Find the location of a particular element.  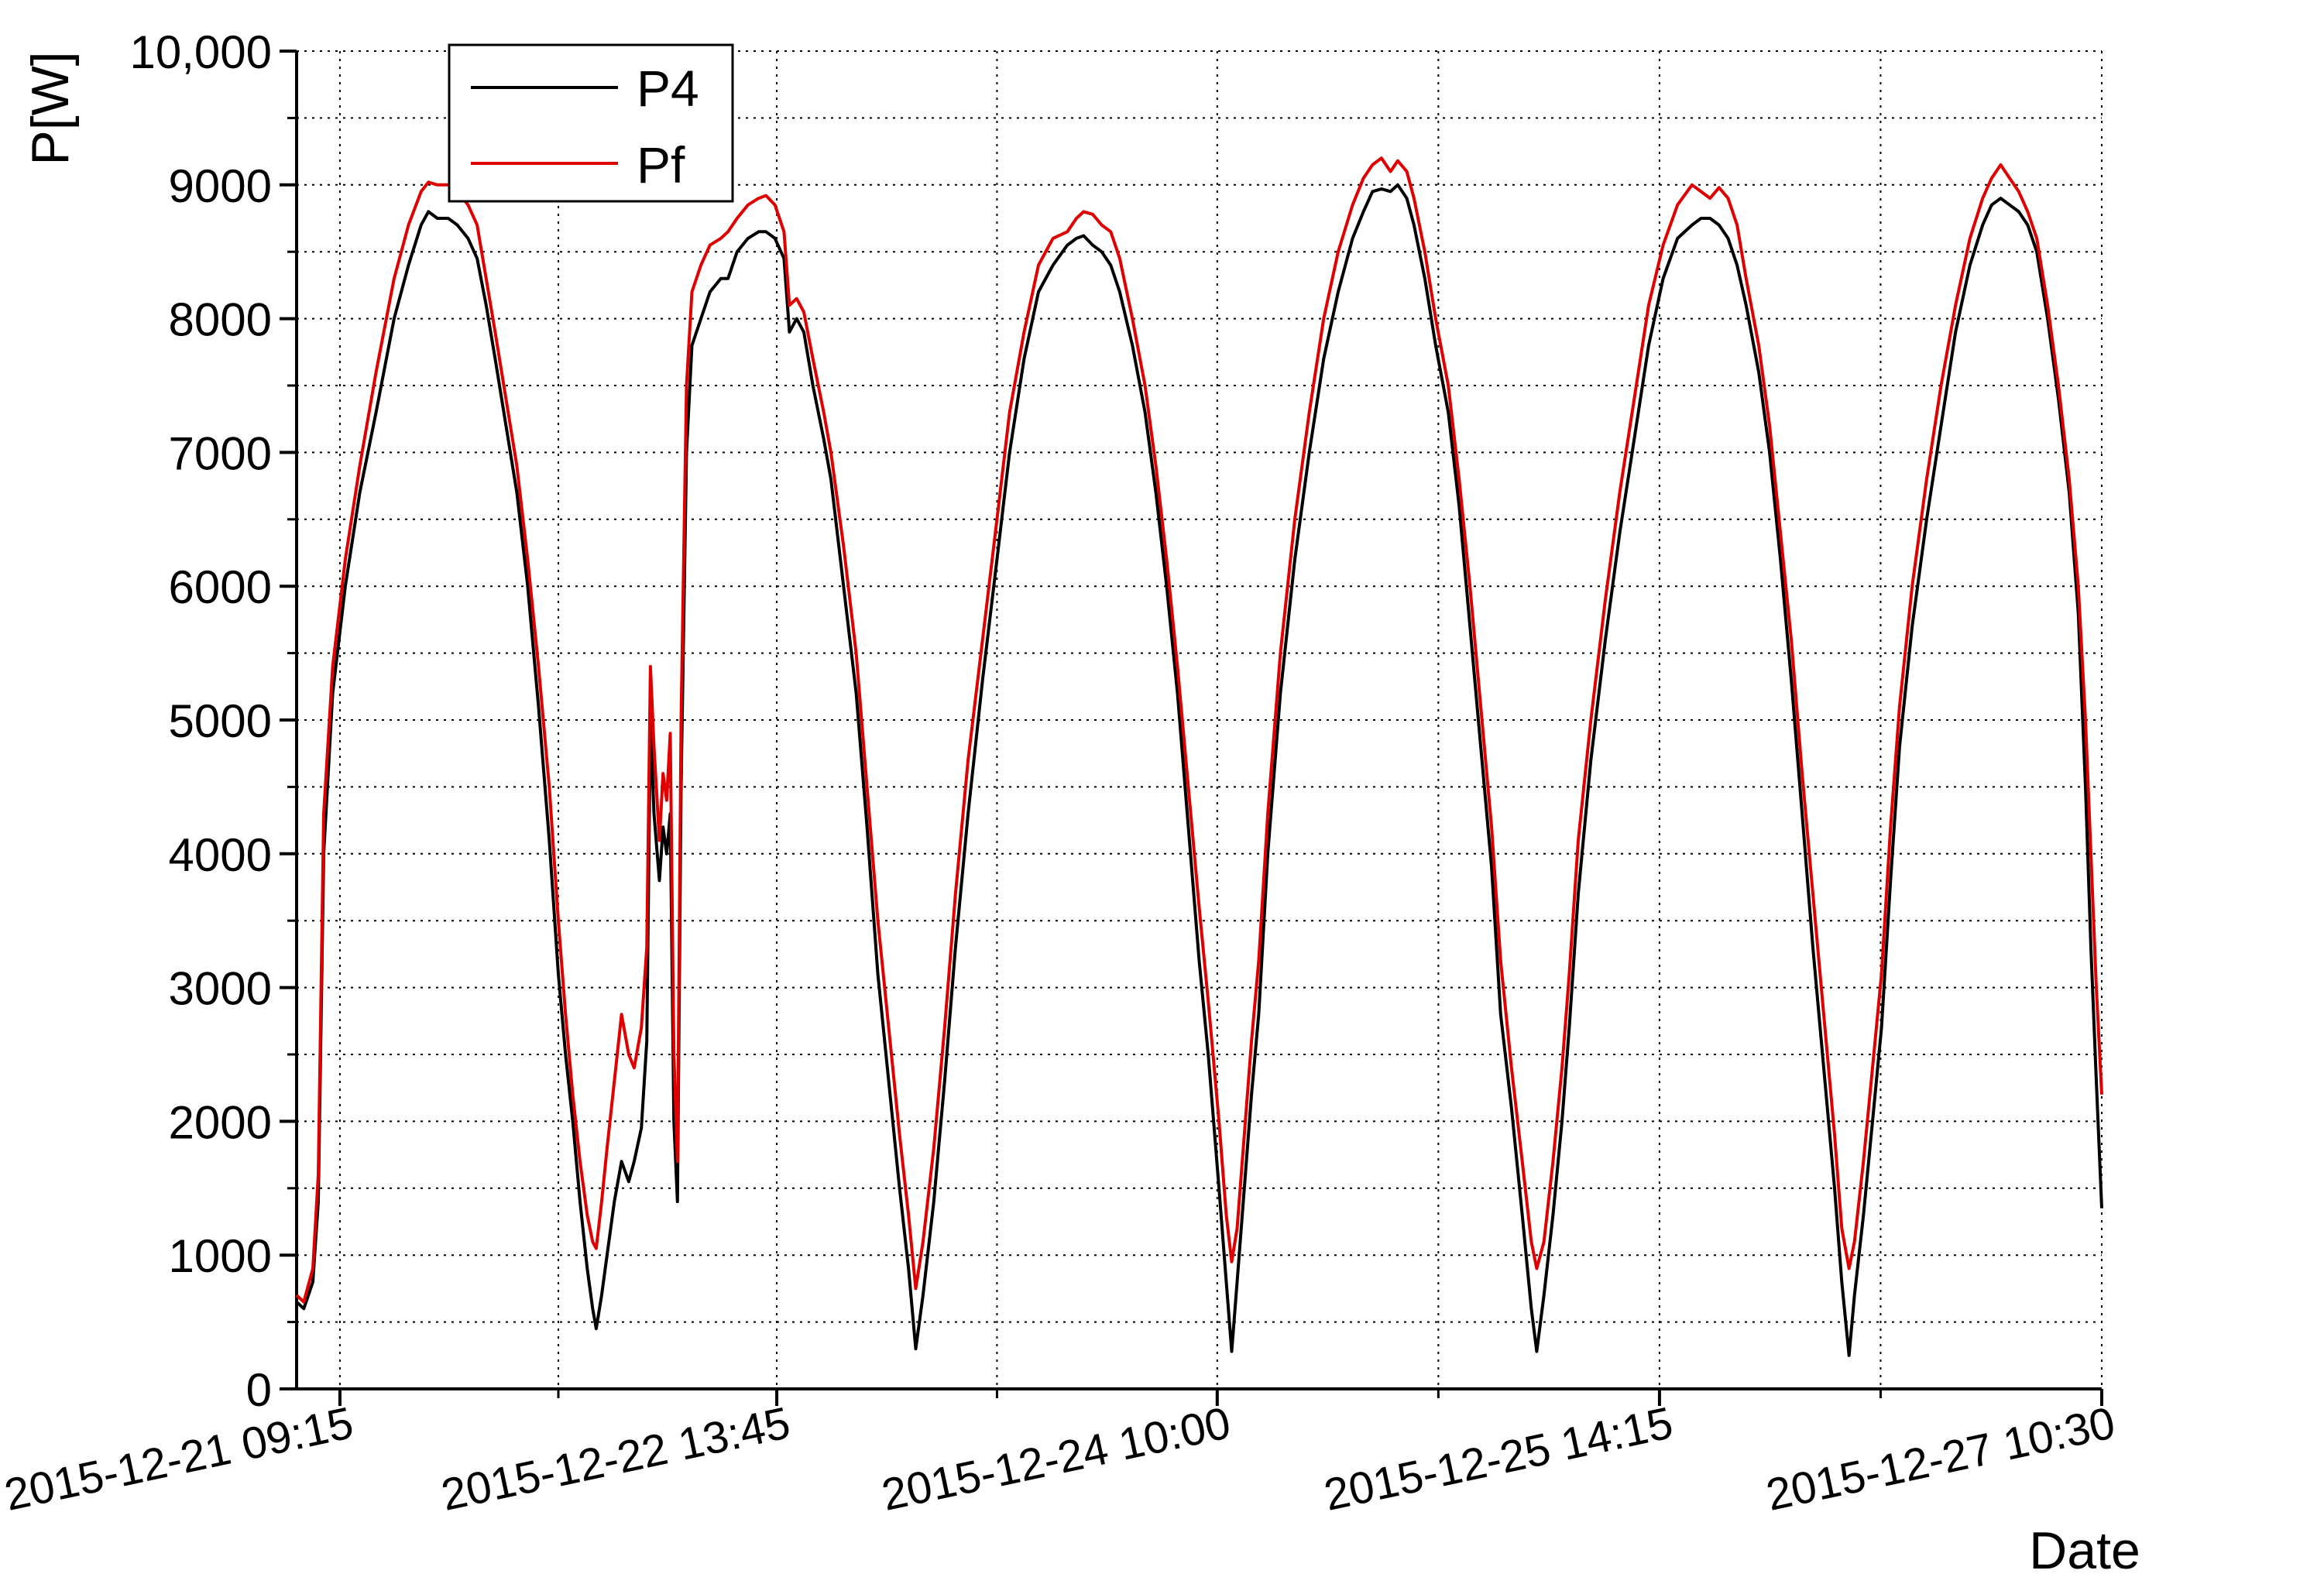

x-tick-label: 2015-12-24 10:00 is located at coordinates (1055, 1459).